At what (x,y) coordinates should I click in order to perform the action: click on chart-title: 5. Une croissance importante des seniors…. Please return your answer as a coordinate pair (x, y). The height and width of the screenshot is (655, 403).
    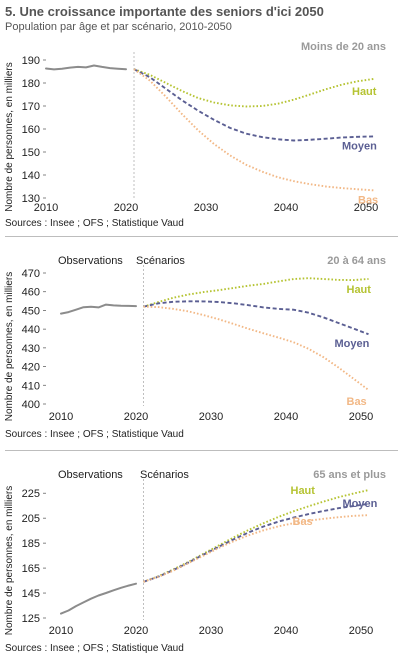
    Looking at the image, I should click on (164, 11).